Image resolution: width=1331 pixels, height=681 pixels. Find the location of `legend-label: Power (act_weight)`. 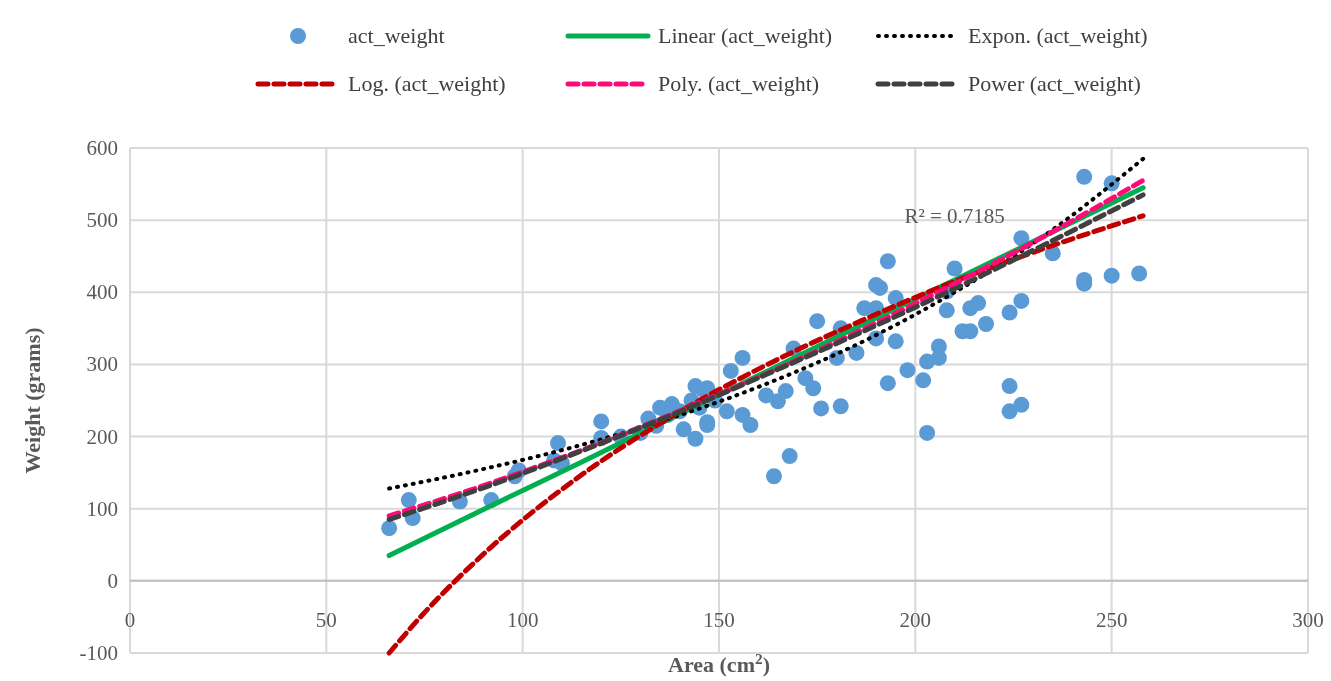

legend-label: Power (act_weight) is located at coordinates (1054, 83).